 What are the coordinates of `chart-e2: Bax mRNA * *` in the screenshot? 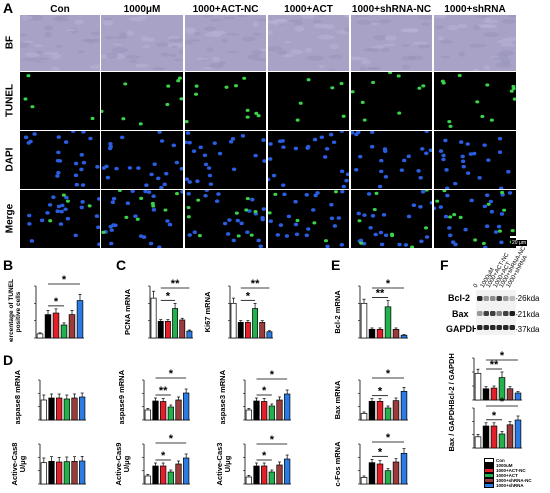 It's located at (370, 397).